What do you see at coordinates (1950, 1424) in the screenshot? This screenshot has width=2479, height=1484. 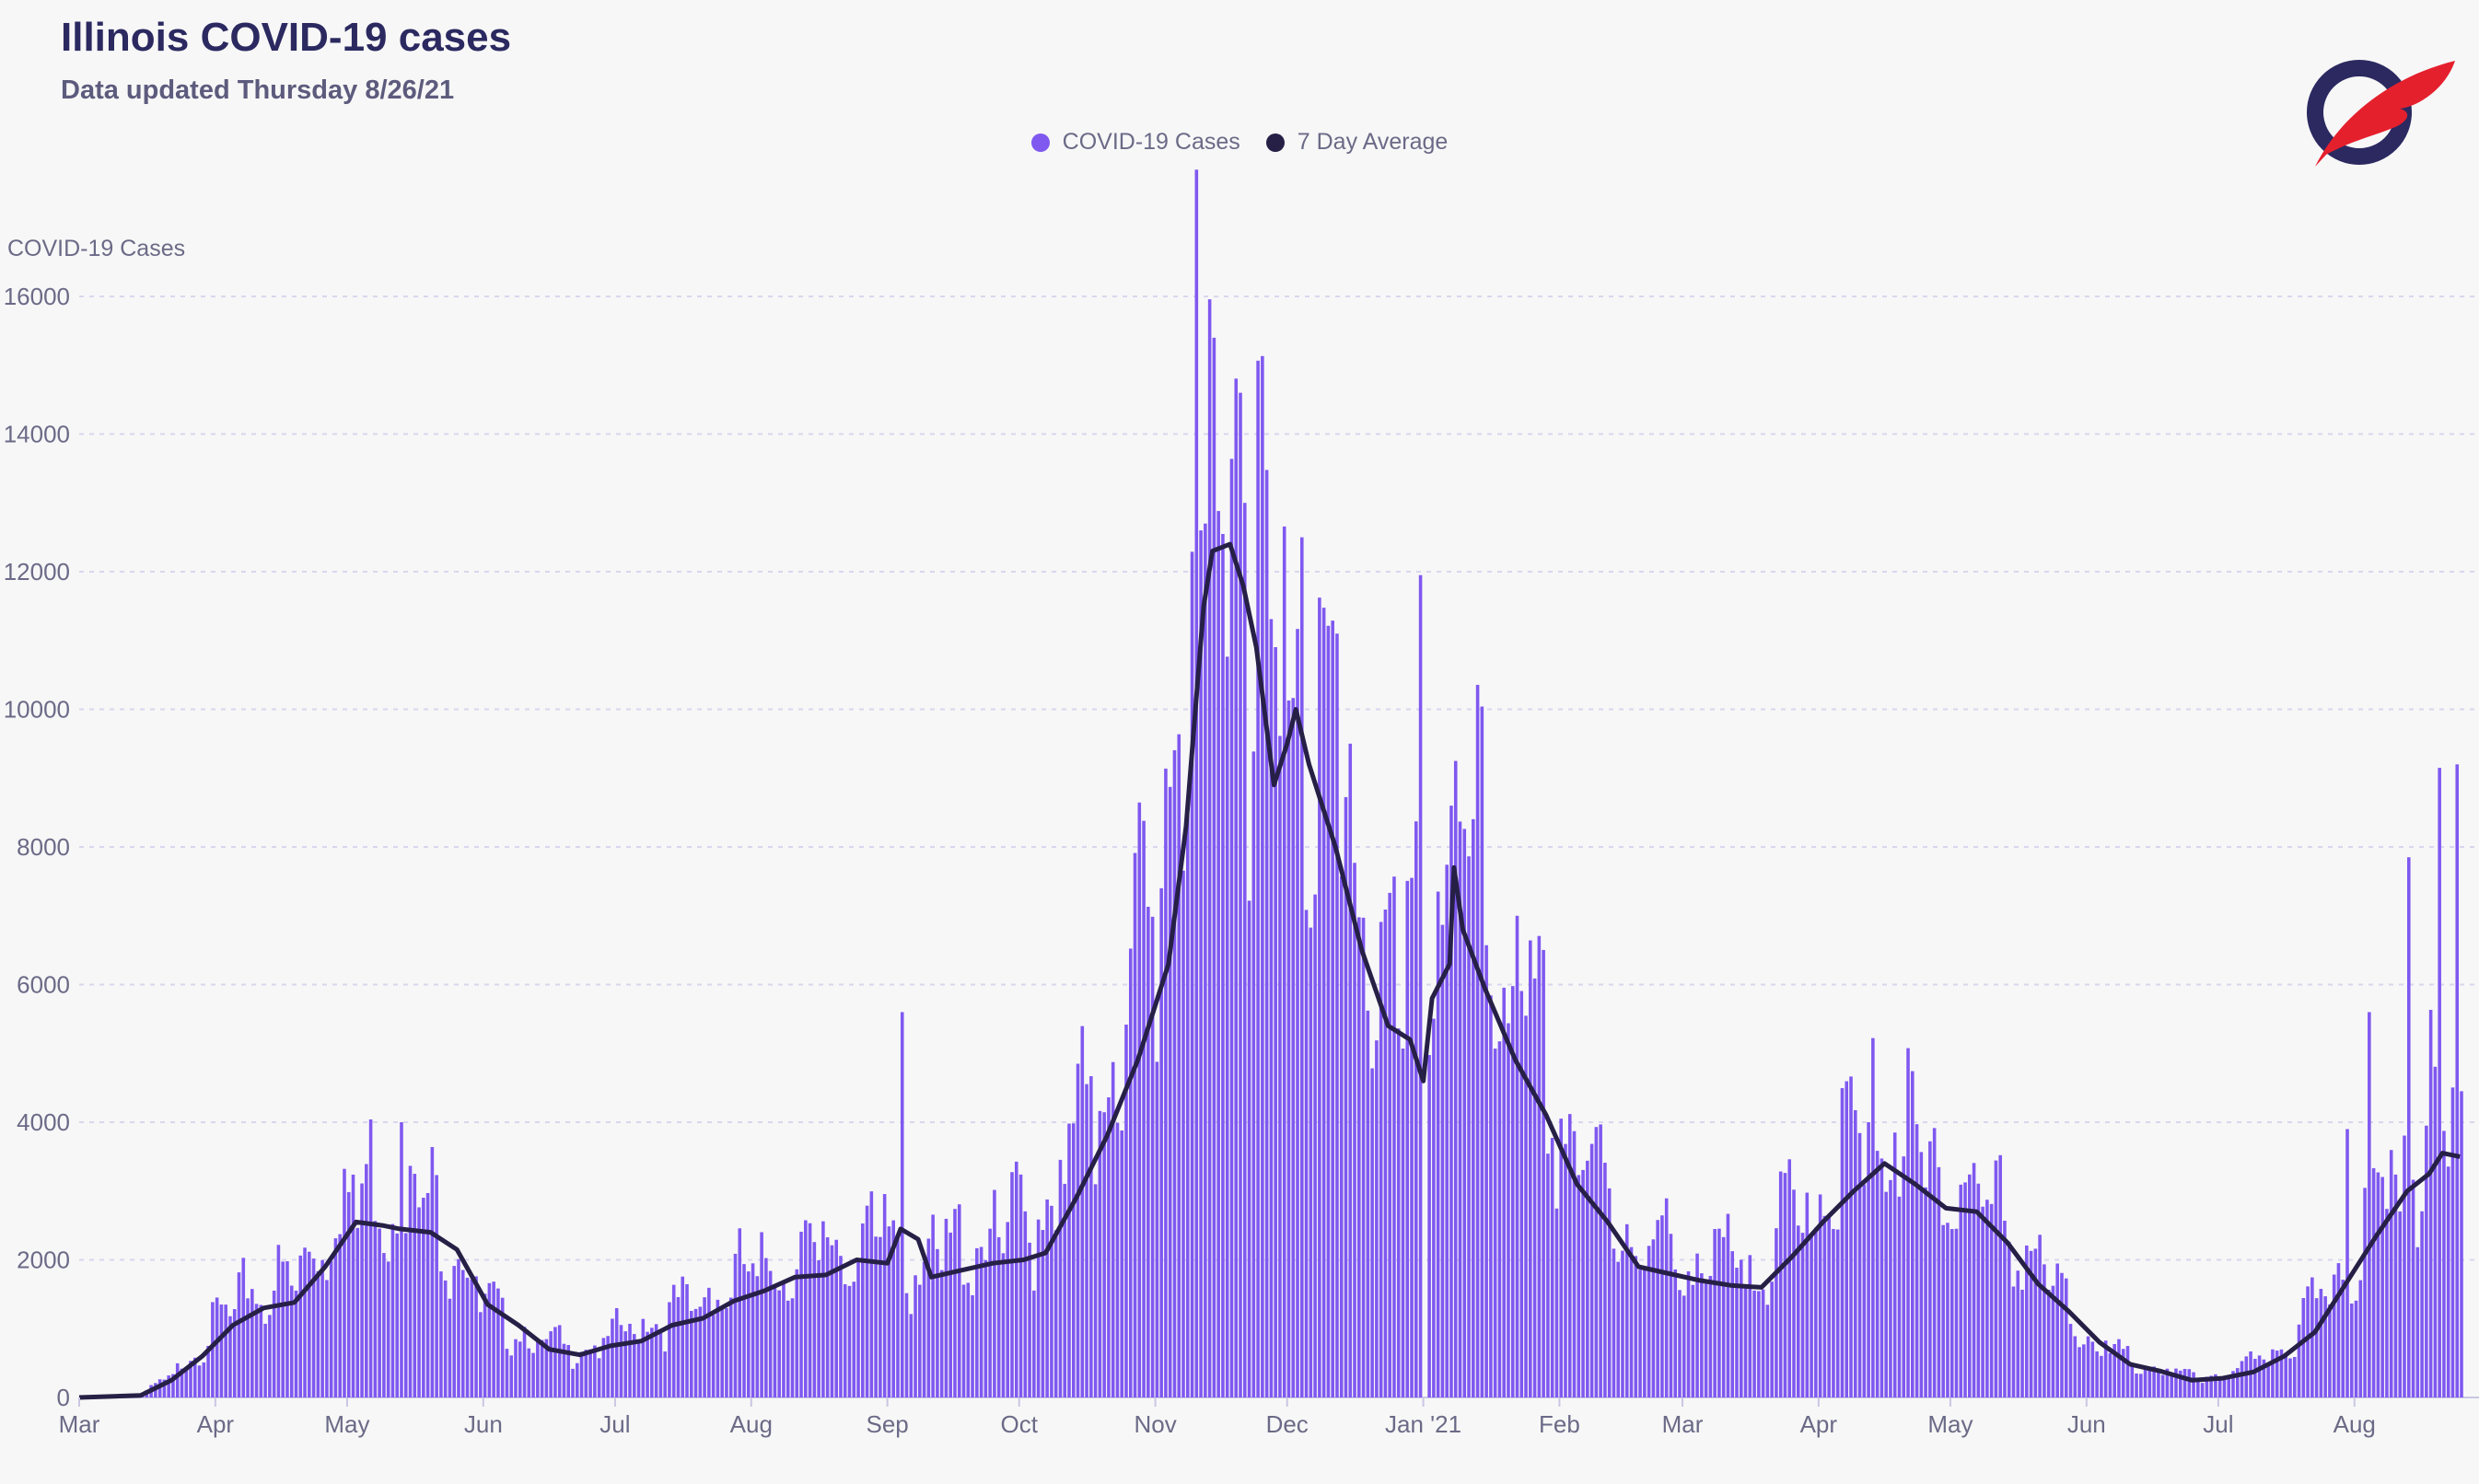 I see `x-tick-label: May` at bounding box center [1950, 1424].